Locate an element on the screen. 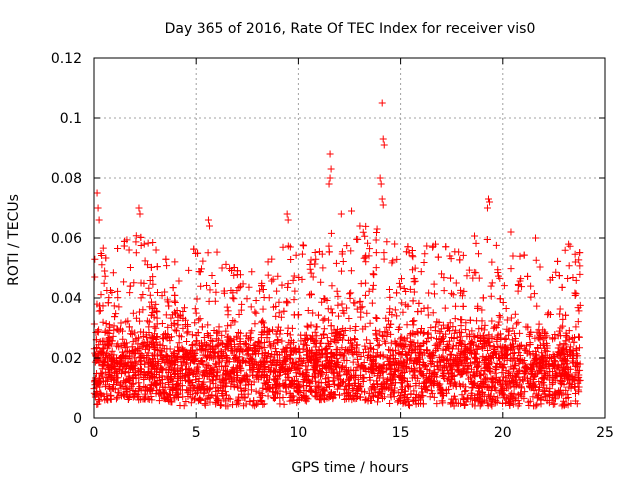  y-tick-label: 0.04 is located at coordinates (66, 299).